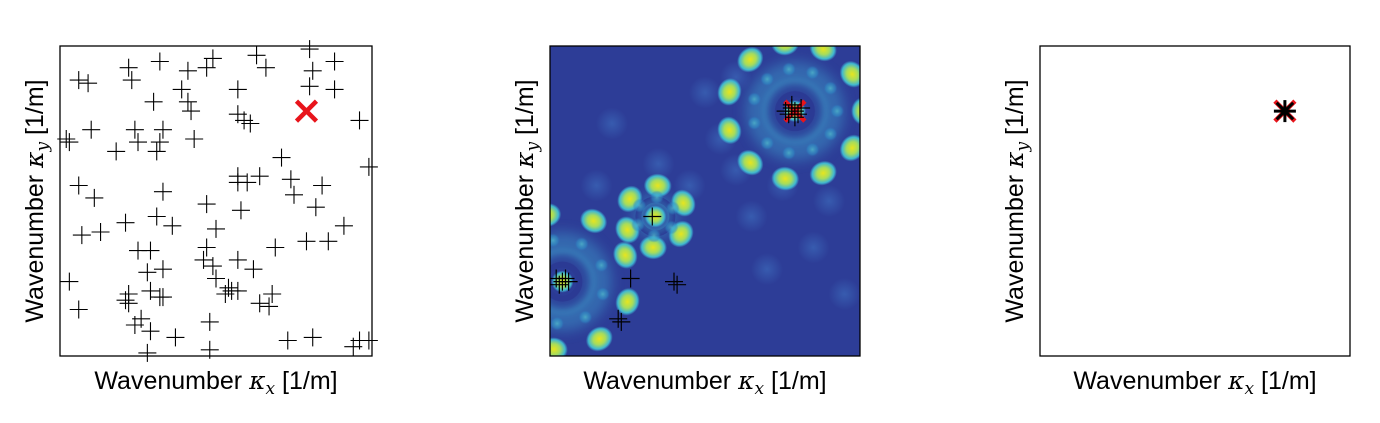 This screenshot has height=423, width=1380. Describe the element at coordinates (704, 382) in the screenshot. I see `panel-2-xlabel: Wavenumber κx [1/m]` at that location.